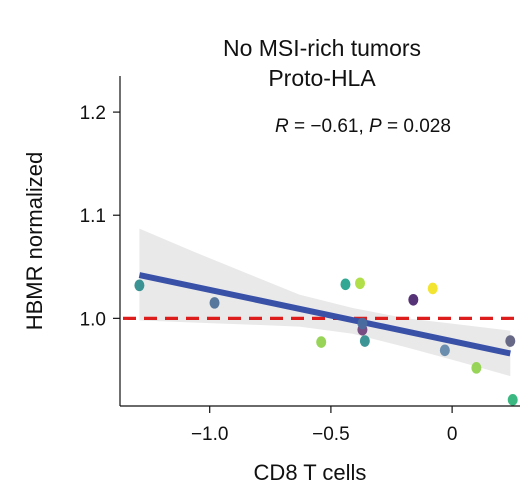 This screenshot has height=501, width=528. What do you see at coordinates (452, 434) in the screenshot?
I see `x-tick-label: 0` at bounding box center [452, 434].